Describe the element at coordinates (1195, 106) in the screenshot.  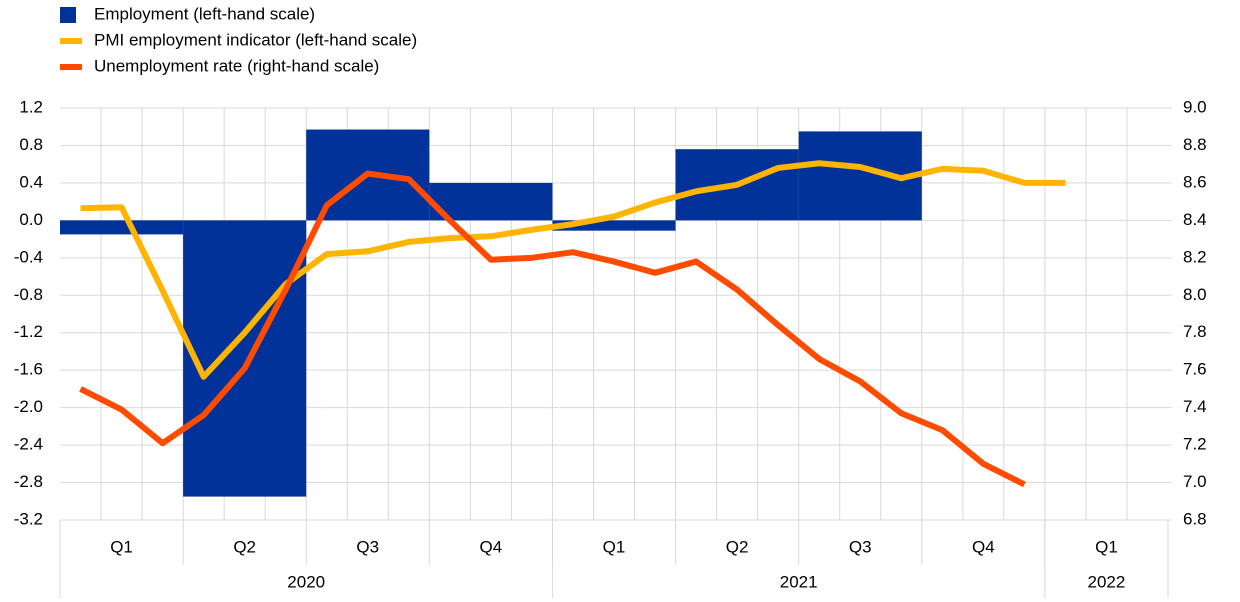
I see `y2-tick-label: 9.0` at that location.